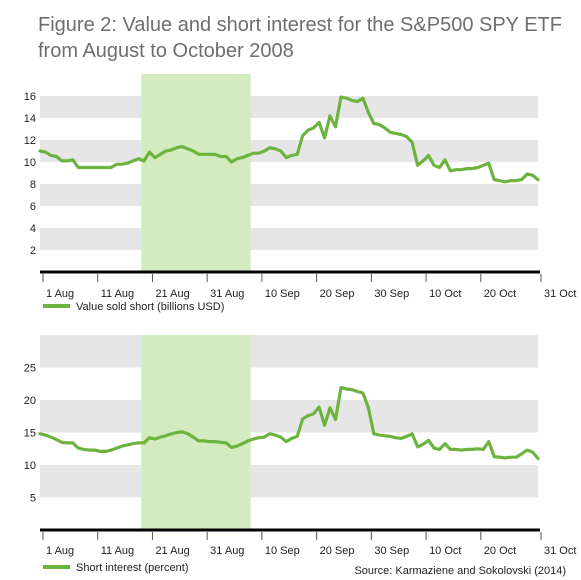  I want to click on legend-label: Value sold short (billions USD), so click(150, 307).